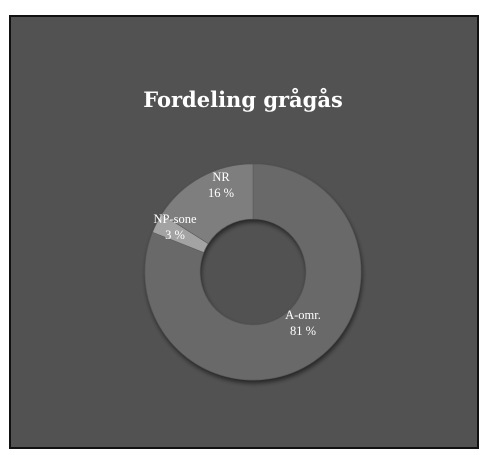  I want to click on slice-value-label: 16 %, so click(221, 193).